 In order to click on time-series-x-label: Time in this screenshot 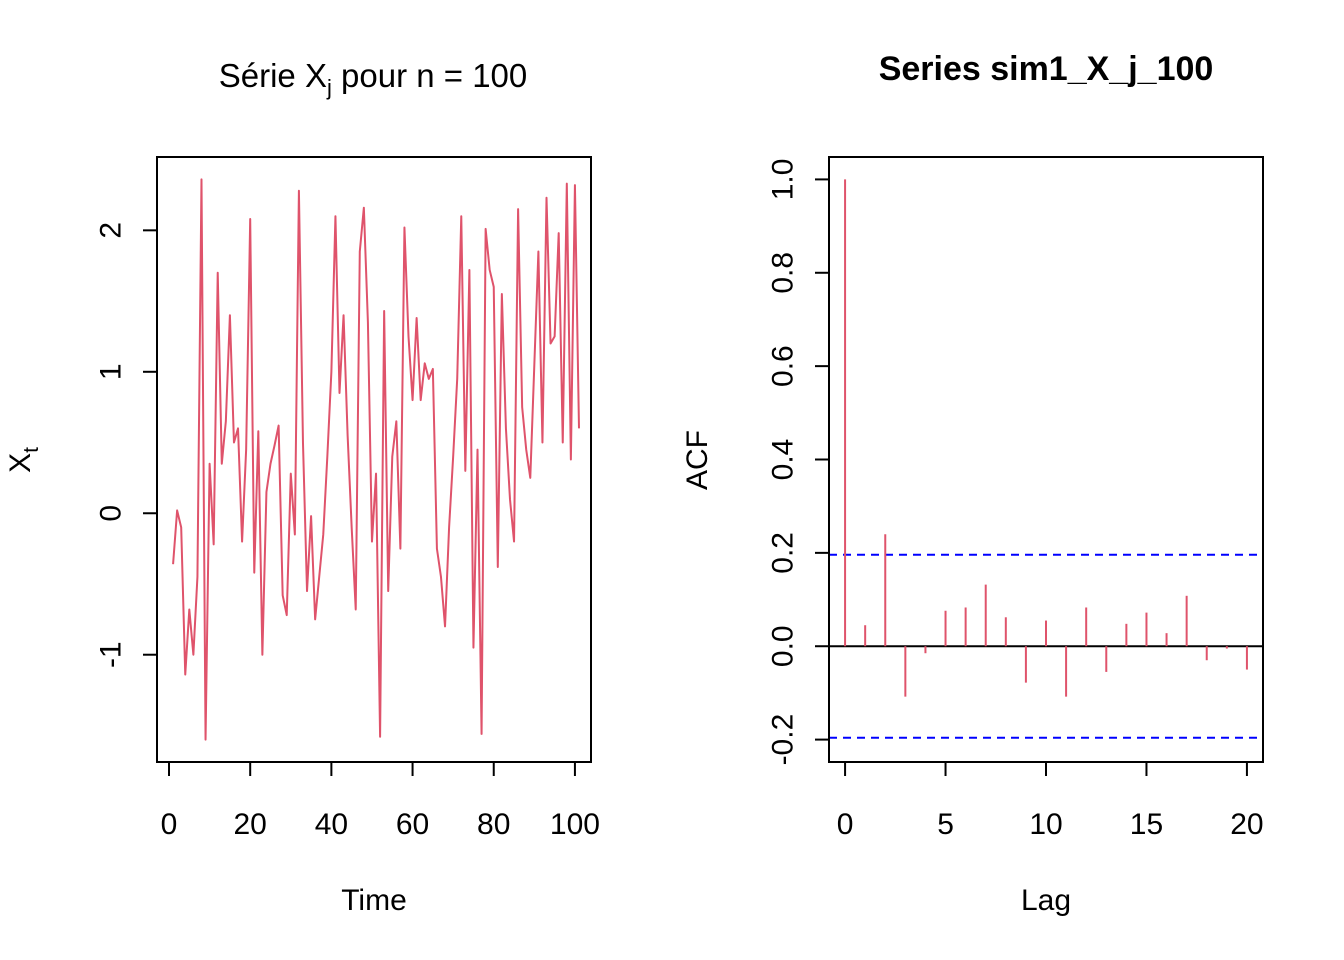, I will do `click(374, 900)`.